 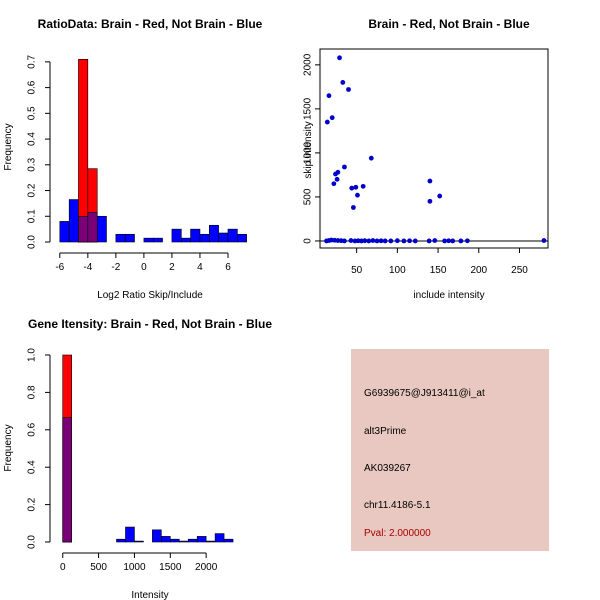 What do you see at coordinates (98, 567) in the screenshot?
I see `intensity-x-tick-label-1: 500` at bounding box center [98, 567].